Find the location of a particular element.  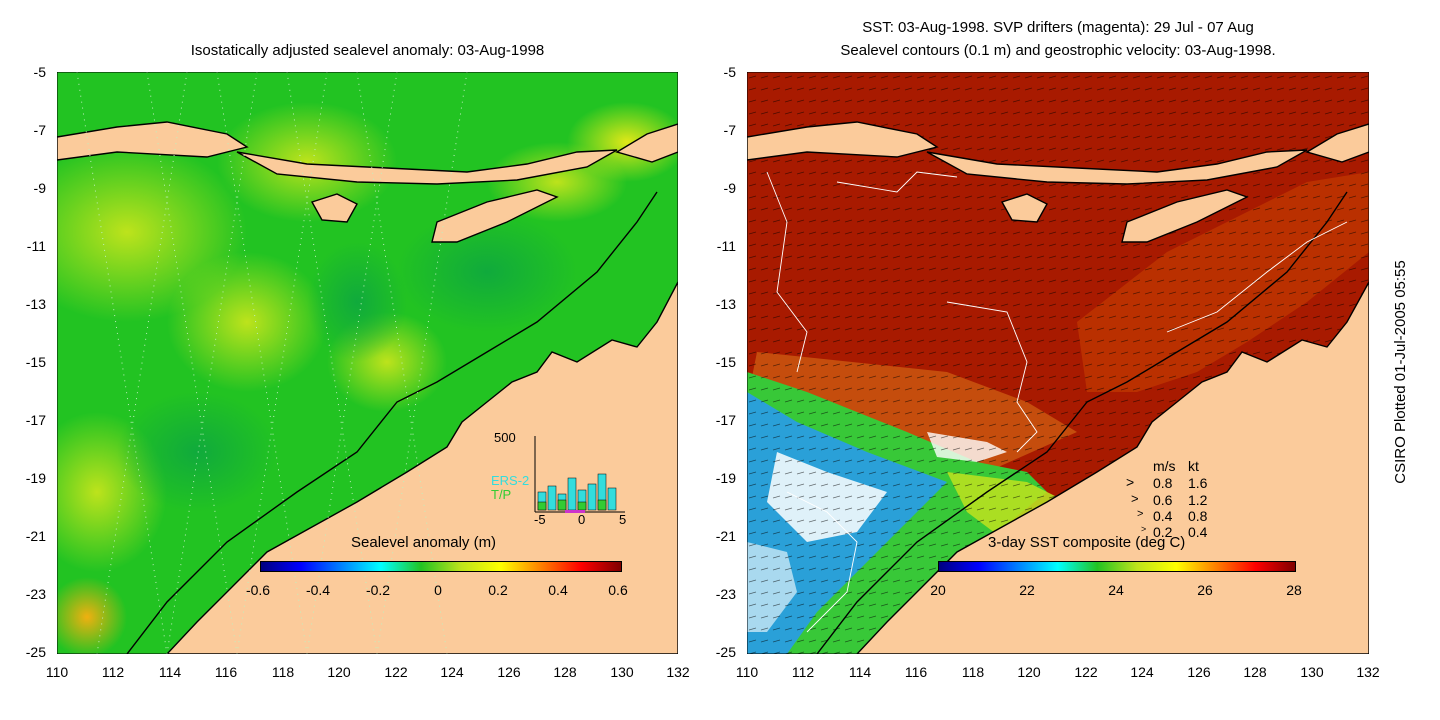

sst-colorbar-title: 3-day SST composite (deg C) is located at coordinates (1087, 542).